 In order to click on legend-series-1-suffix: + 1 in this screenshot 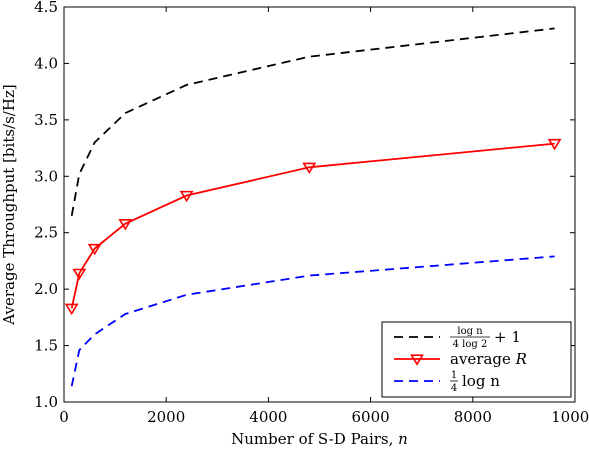, I will do `click(507, 337)`.